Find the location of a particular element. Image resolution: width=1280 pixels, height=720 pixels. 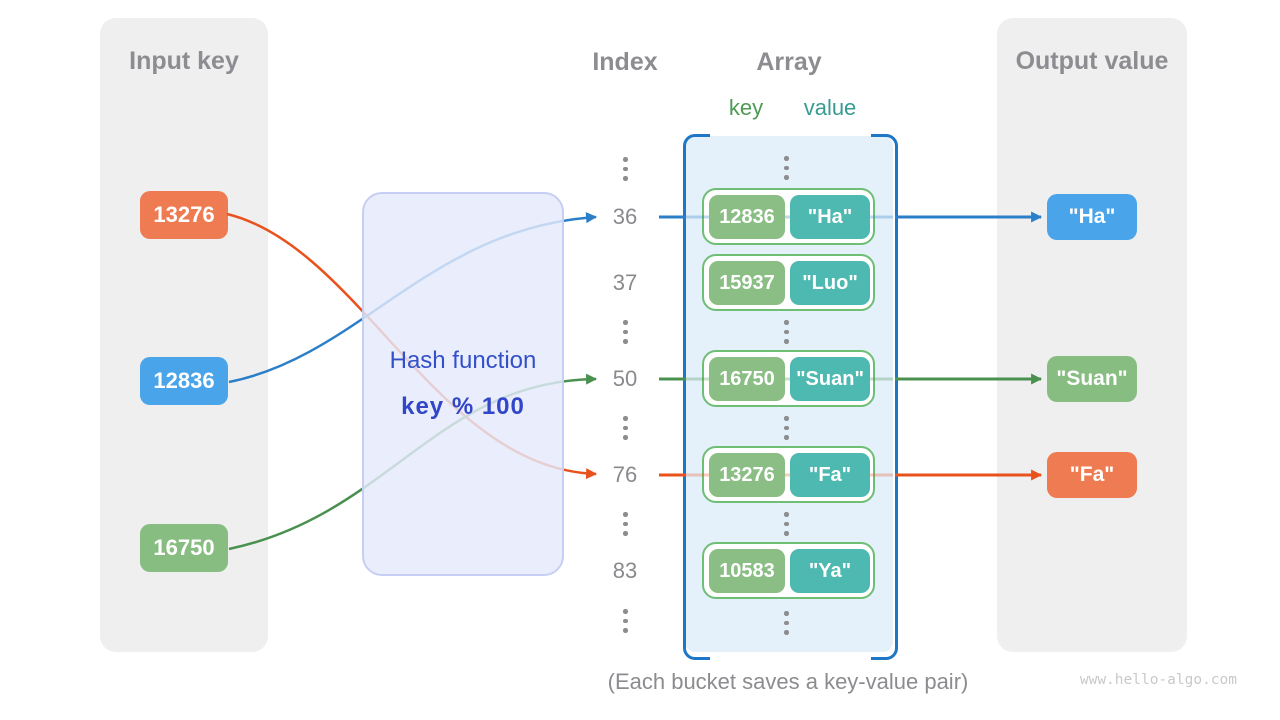

bucket-36-value: "Ha" is located at coordinates (830, 217).